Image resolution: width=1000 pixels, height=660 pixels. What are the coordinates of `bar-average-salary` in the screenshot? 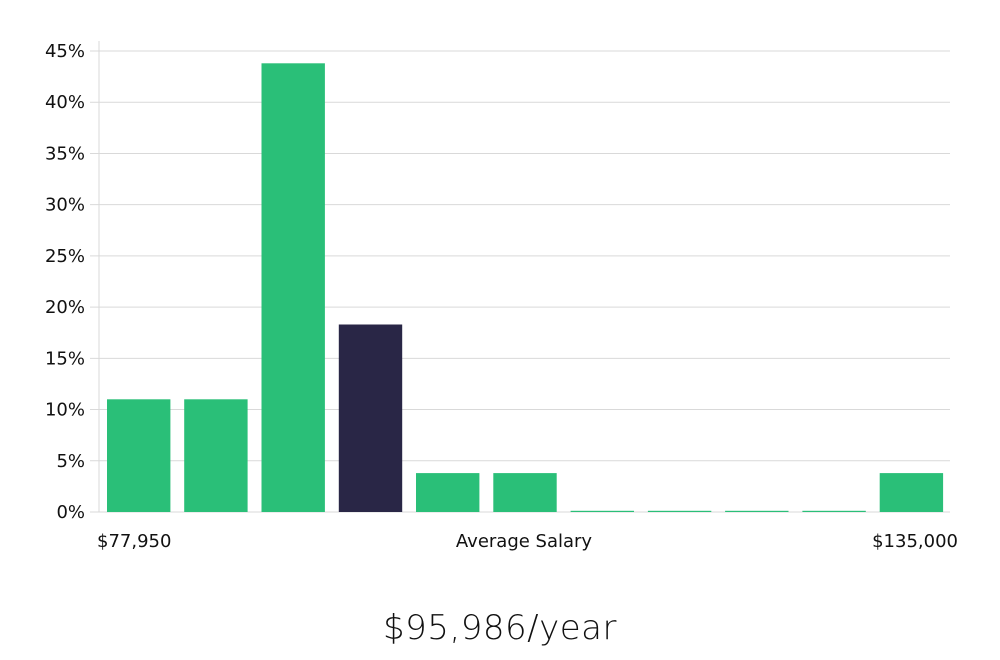 It's located at (370, 418).